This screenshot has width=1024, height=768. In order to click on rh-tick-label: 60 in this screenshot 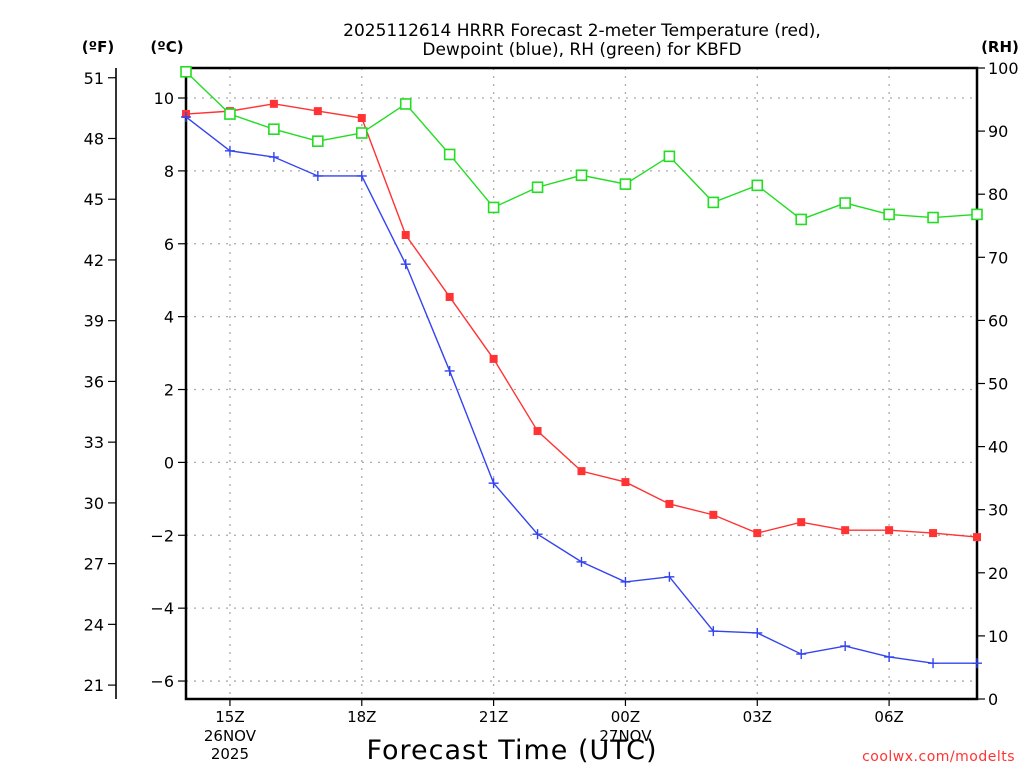, I will do `click(998, 320)`.